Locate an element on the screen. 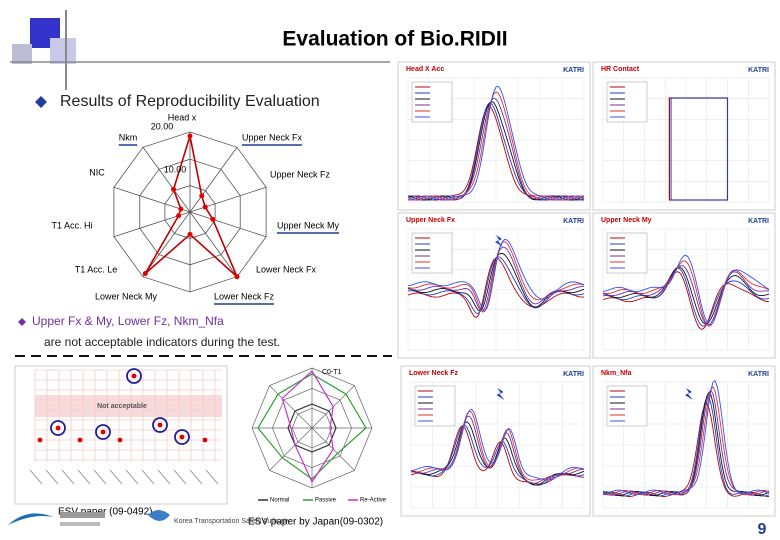 The height and width of the screenshot is (540, 780). chart-frame is located at coordinates (121, 435).